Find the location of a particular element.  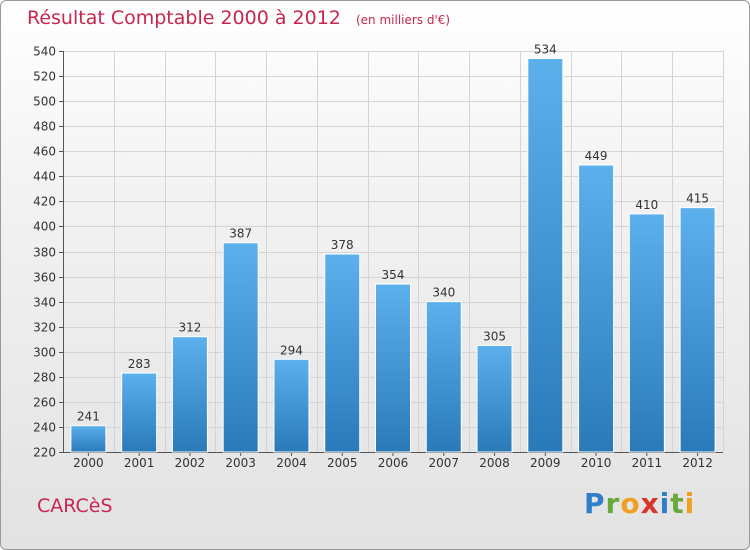

proxiti-logo: Proxiti is located at coordinates (639, 503).